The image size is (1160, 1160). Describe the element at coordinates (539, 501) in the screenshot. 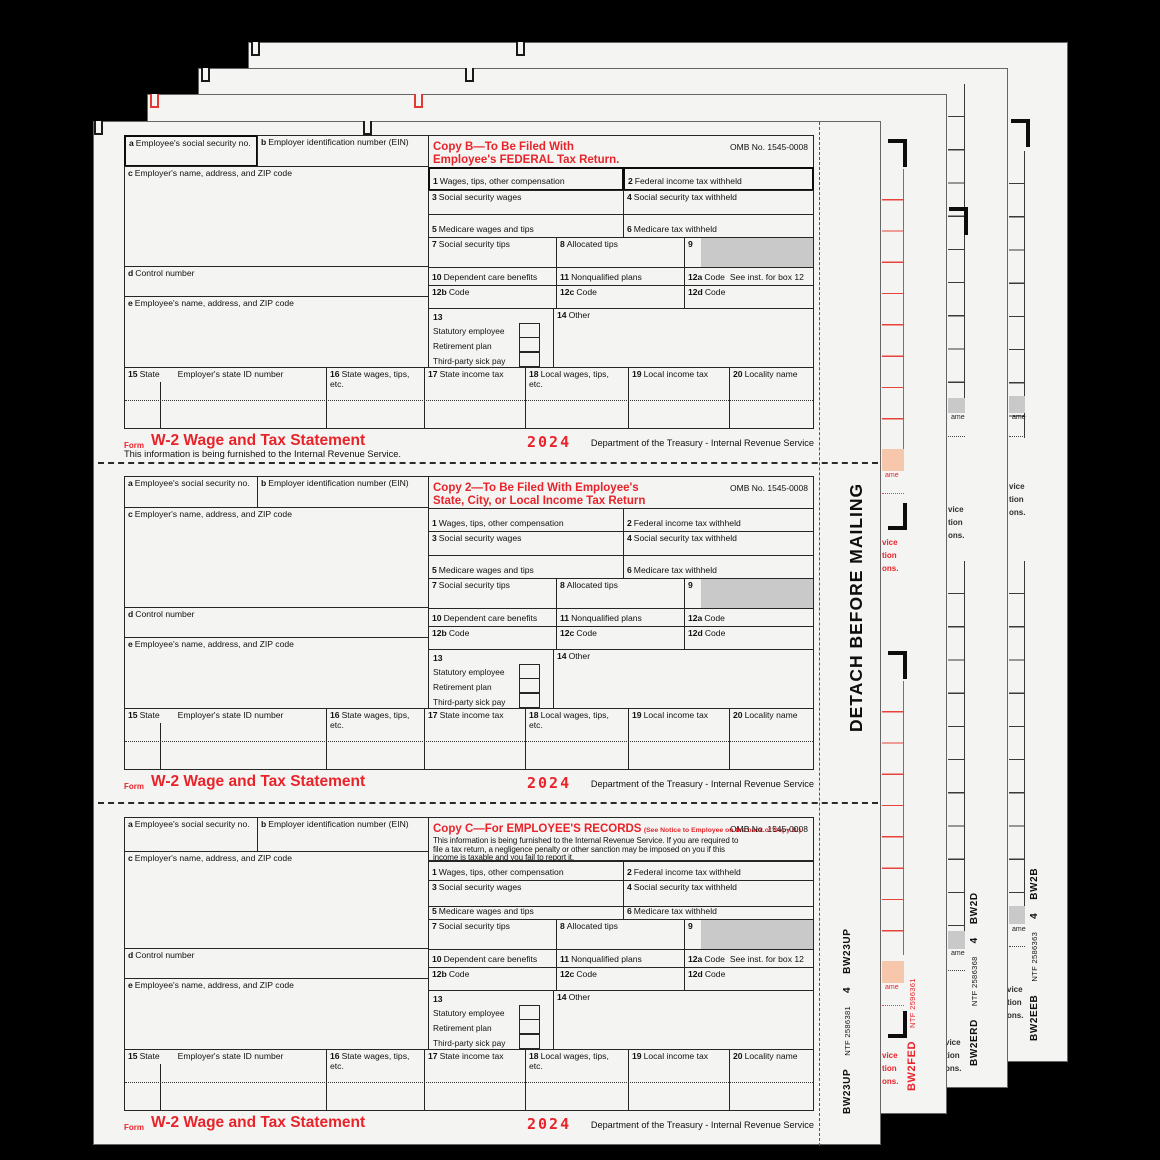

I see `copy-title-line2: State, City, or Local Income Tax Return` at that location.